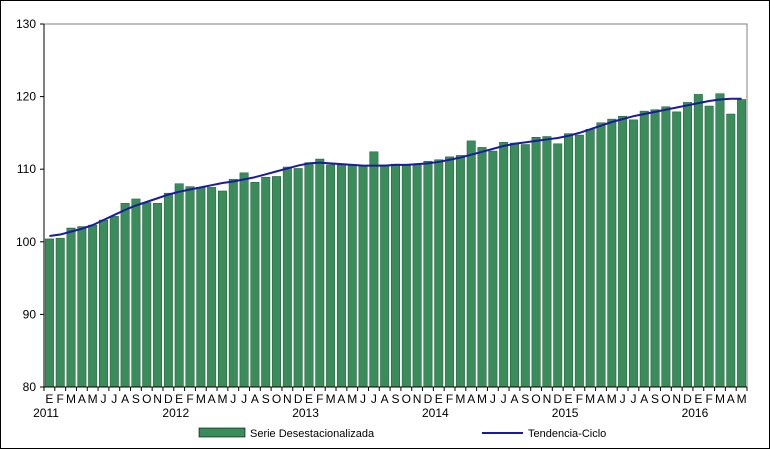  What do you see at coordinates (26, 97) in the screenshot?
I see `y-tick-label: 120` at bounding box center [26, 97].